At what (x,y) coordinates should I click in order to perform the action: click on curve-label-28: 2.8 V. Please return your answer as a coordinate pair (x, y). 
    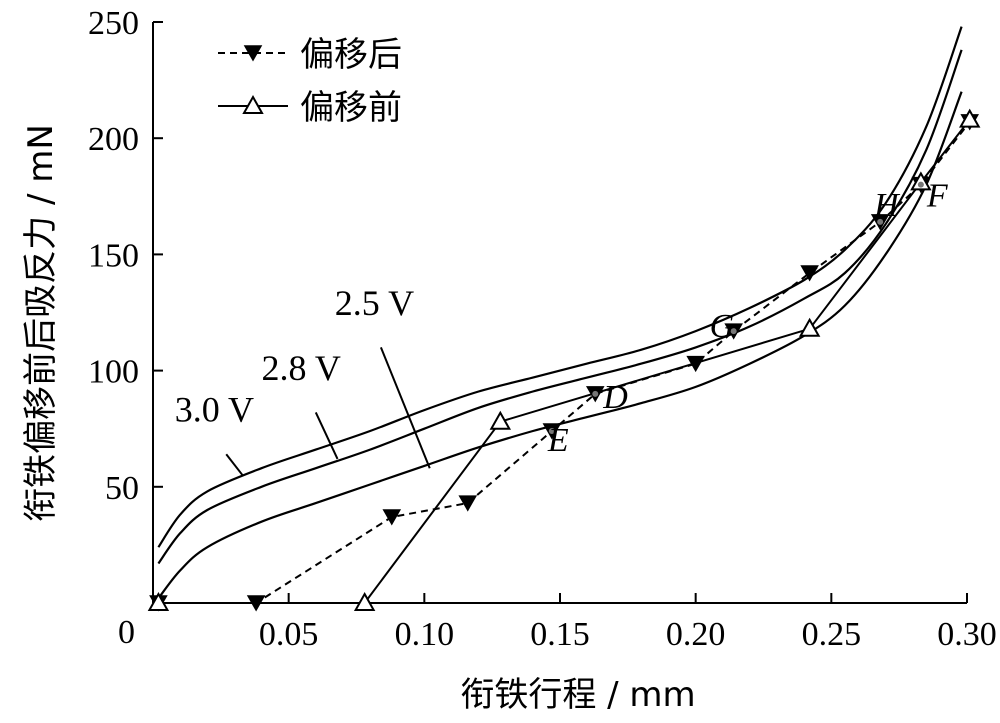
    Looking at the image, I should click on (301, 368).